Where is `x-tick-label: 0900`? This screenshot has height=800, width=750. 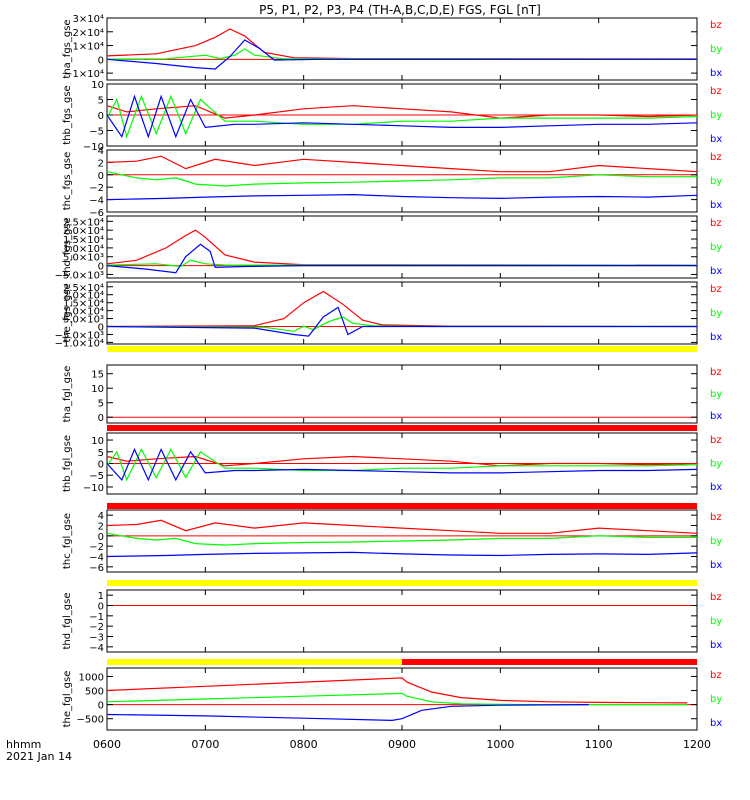 x-tick-label: 0900 is located at coordinates (402, 744).